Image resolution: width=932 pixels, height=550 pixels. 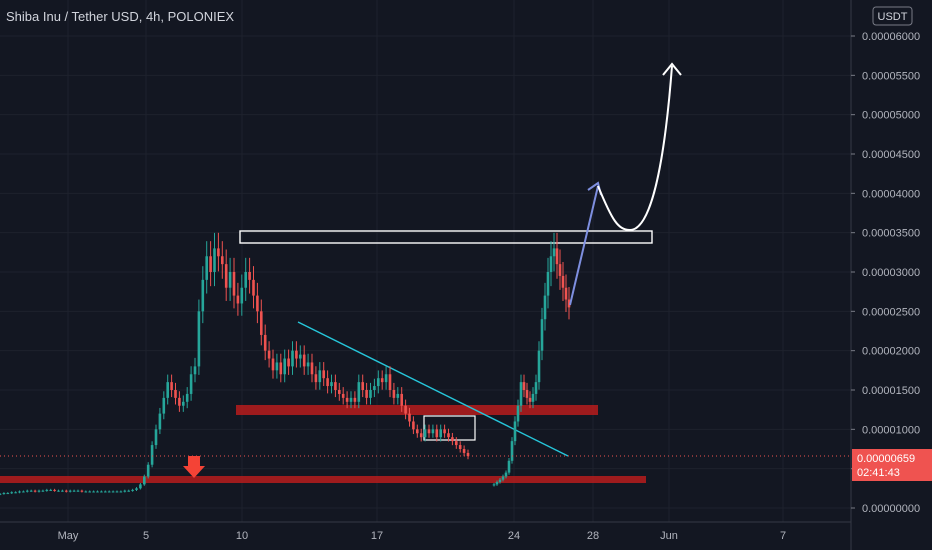 What do you see at coordinates (146, 536) in the screenshot?
I see `x-tick-label: 5` at bounding box center [146, 536].